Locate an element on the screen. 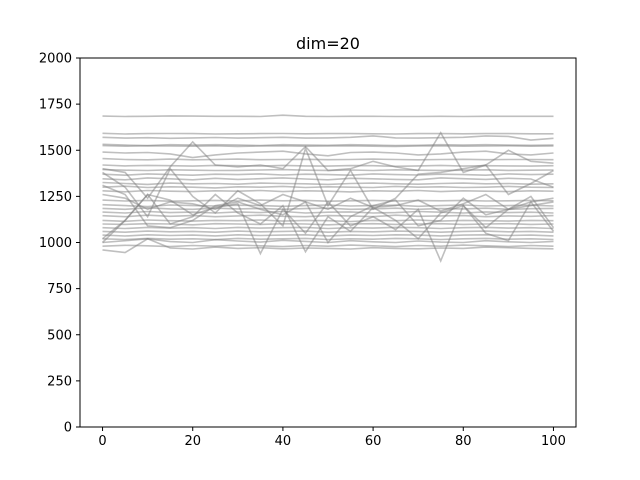 This screenshot has width=640, height=480. y-tick-label: 500 is located at coordinates (59, 335).